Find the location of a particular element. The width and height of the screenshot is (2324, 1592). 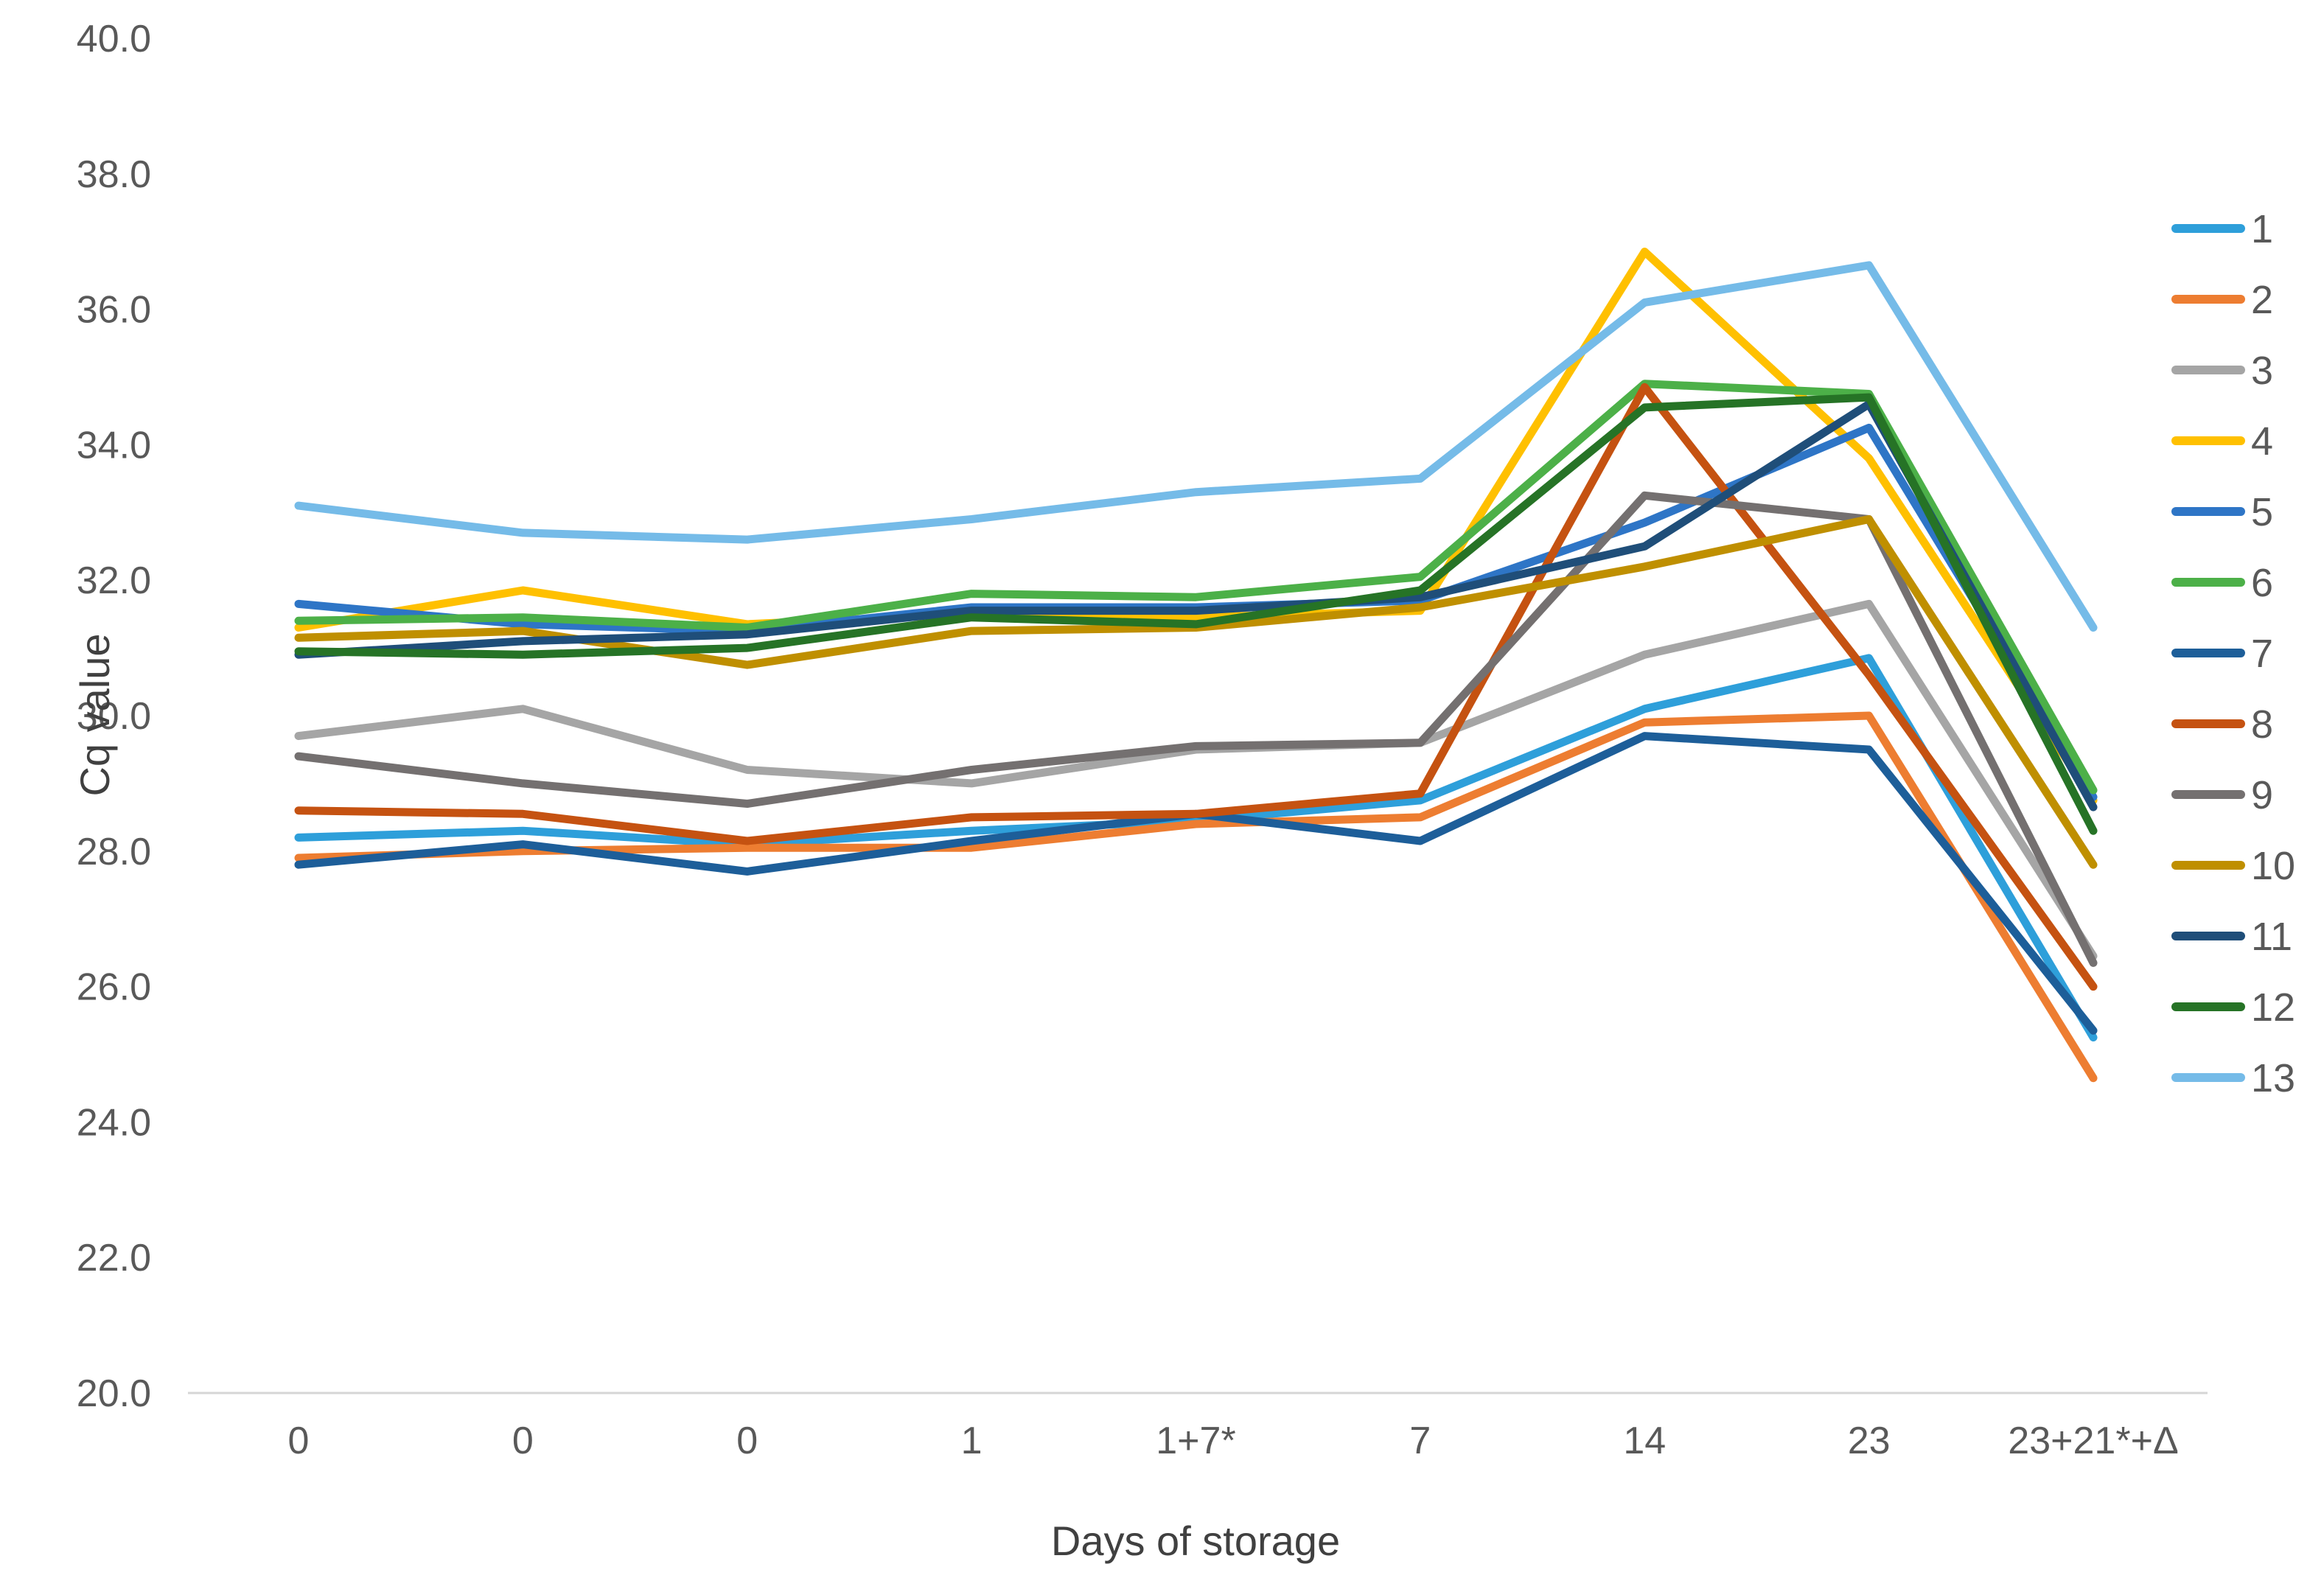

legend-label-4: 4 is located at coordinates (2262, 442).